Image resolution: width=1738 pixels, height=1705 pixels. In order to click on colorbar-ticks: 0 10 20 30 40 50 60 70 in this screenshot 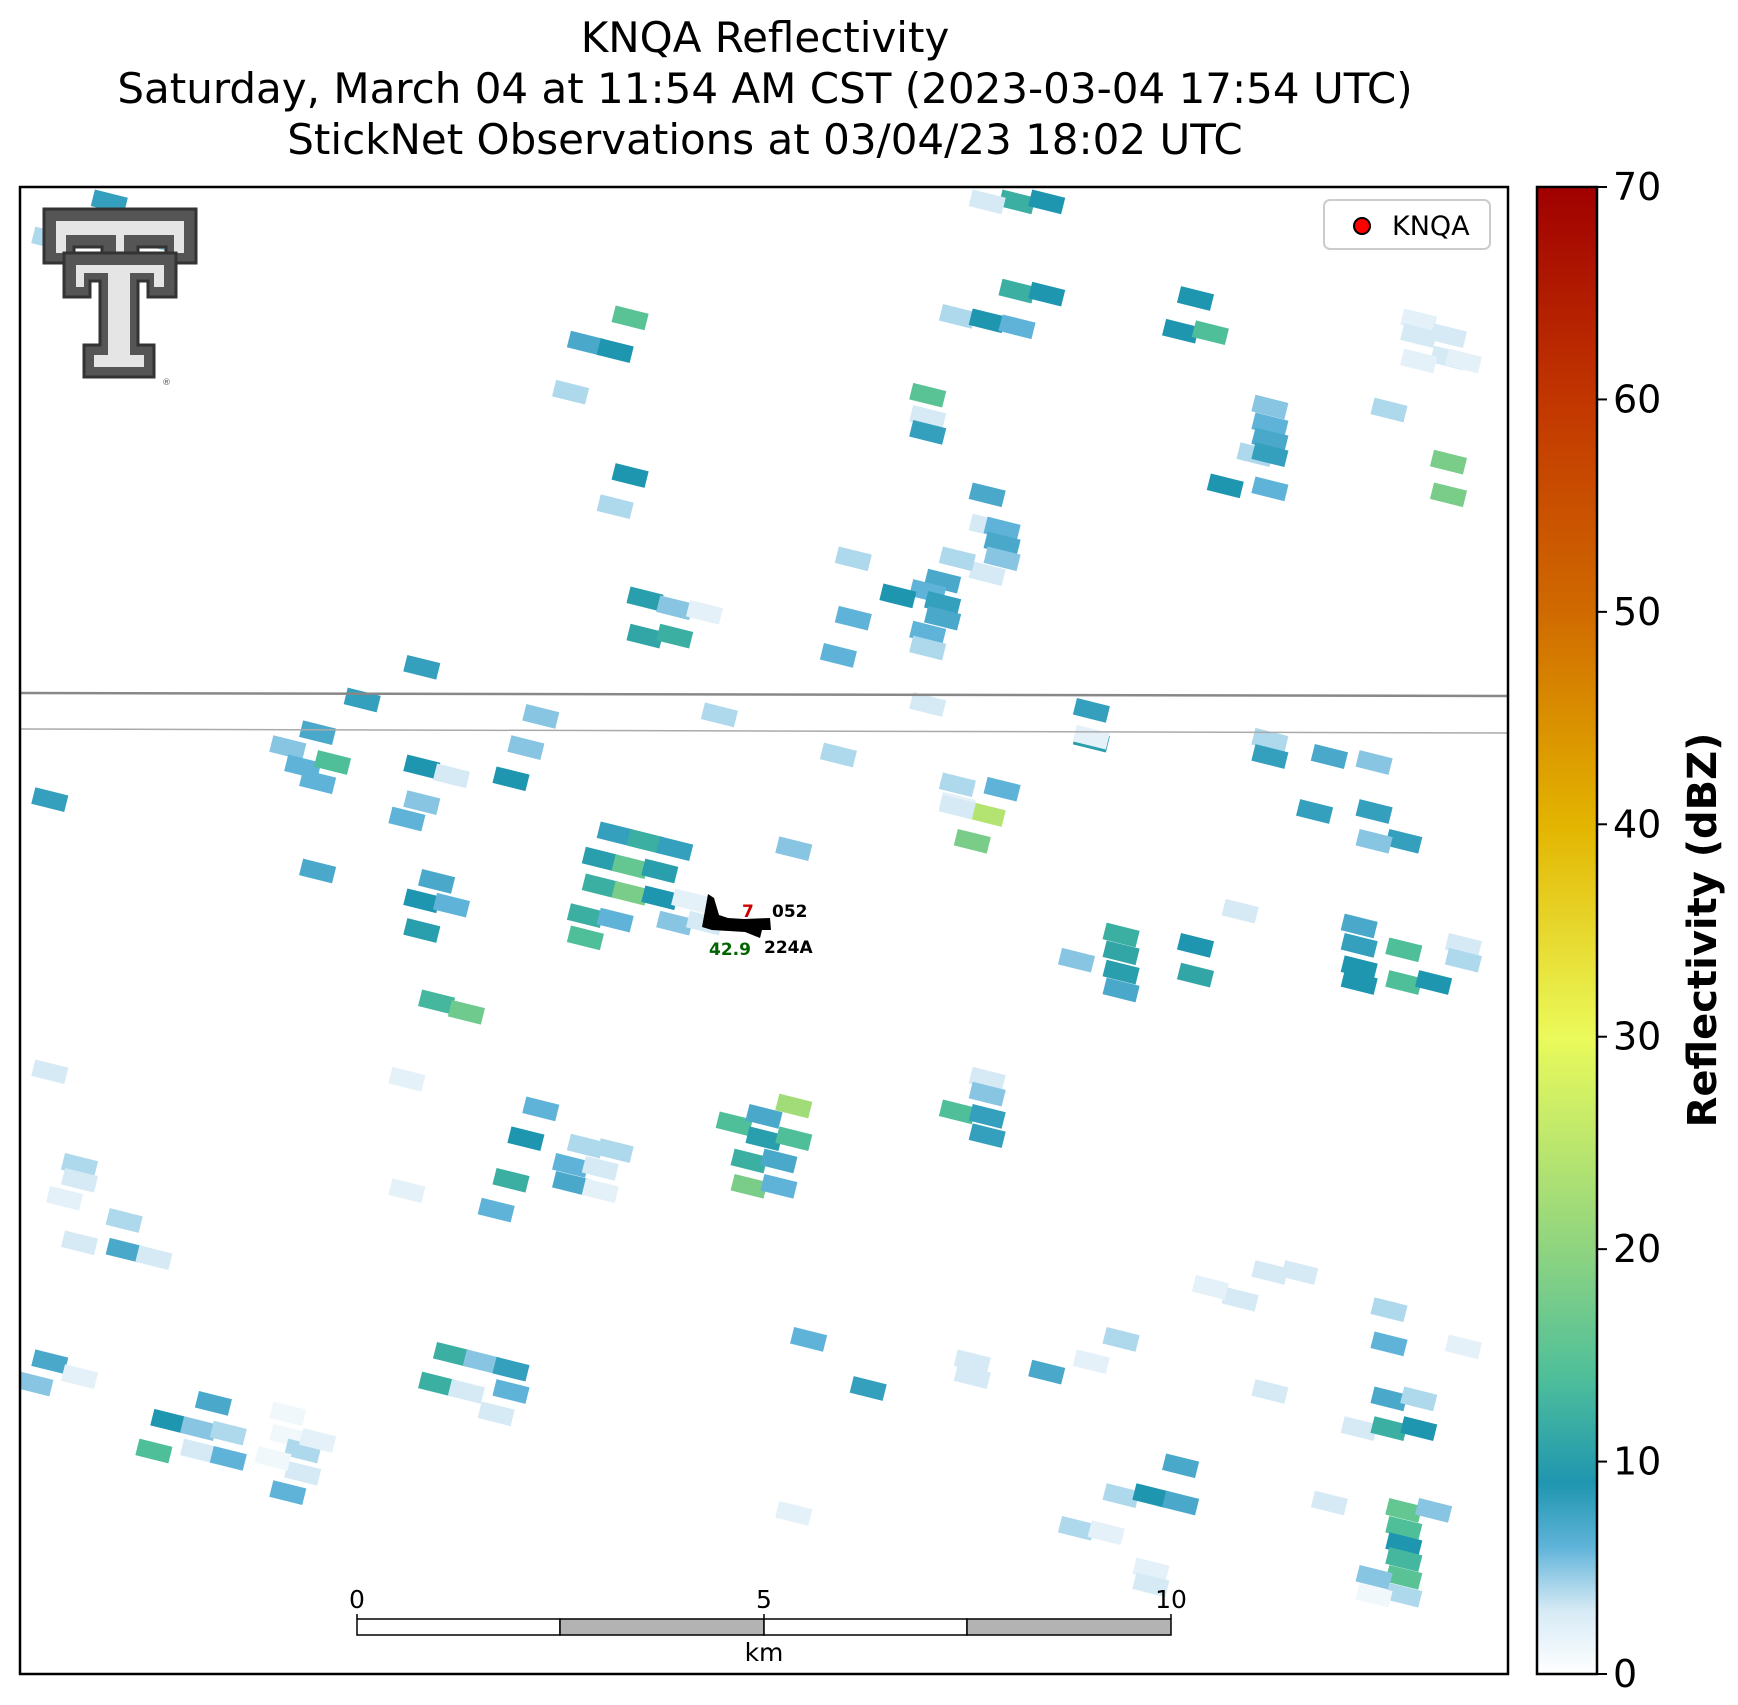, I will do `click(1629, 930)`.